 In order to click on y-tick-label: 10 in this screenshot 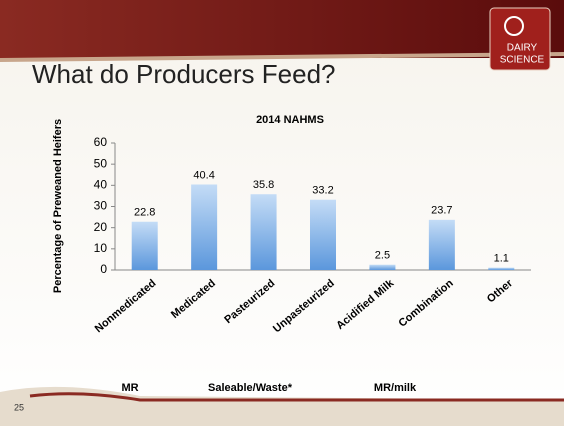, I will do `click(101, 248)`.